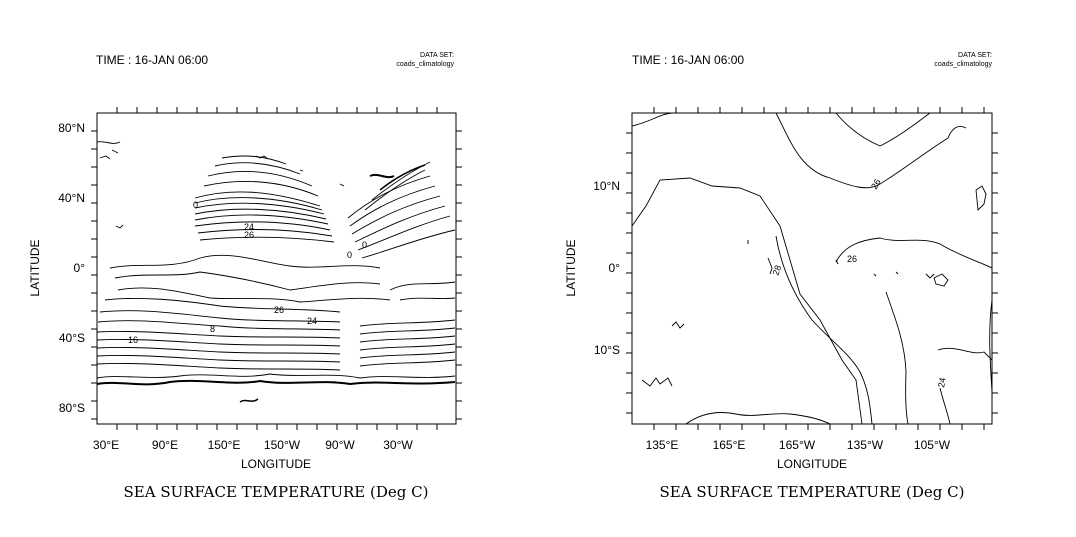 This screenshot has width=1076, height=537. What do you see at coordinates (688, 60) in the screenshot?
I see `right-time-header: TIME : 16-JAN 06:00` at bounding box center [688, 60].